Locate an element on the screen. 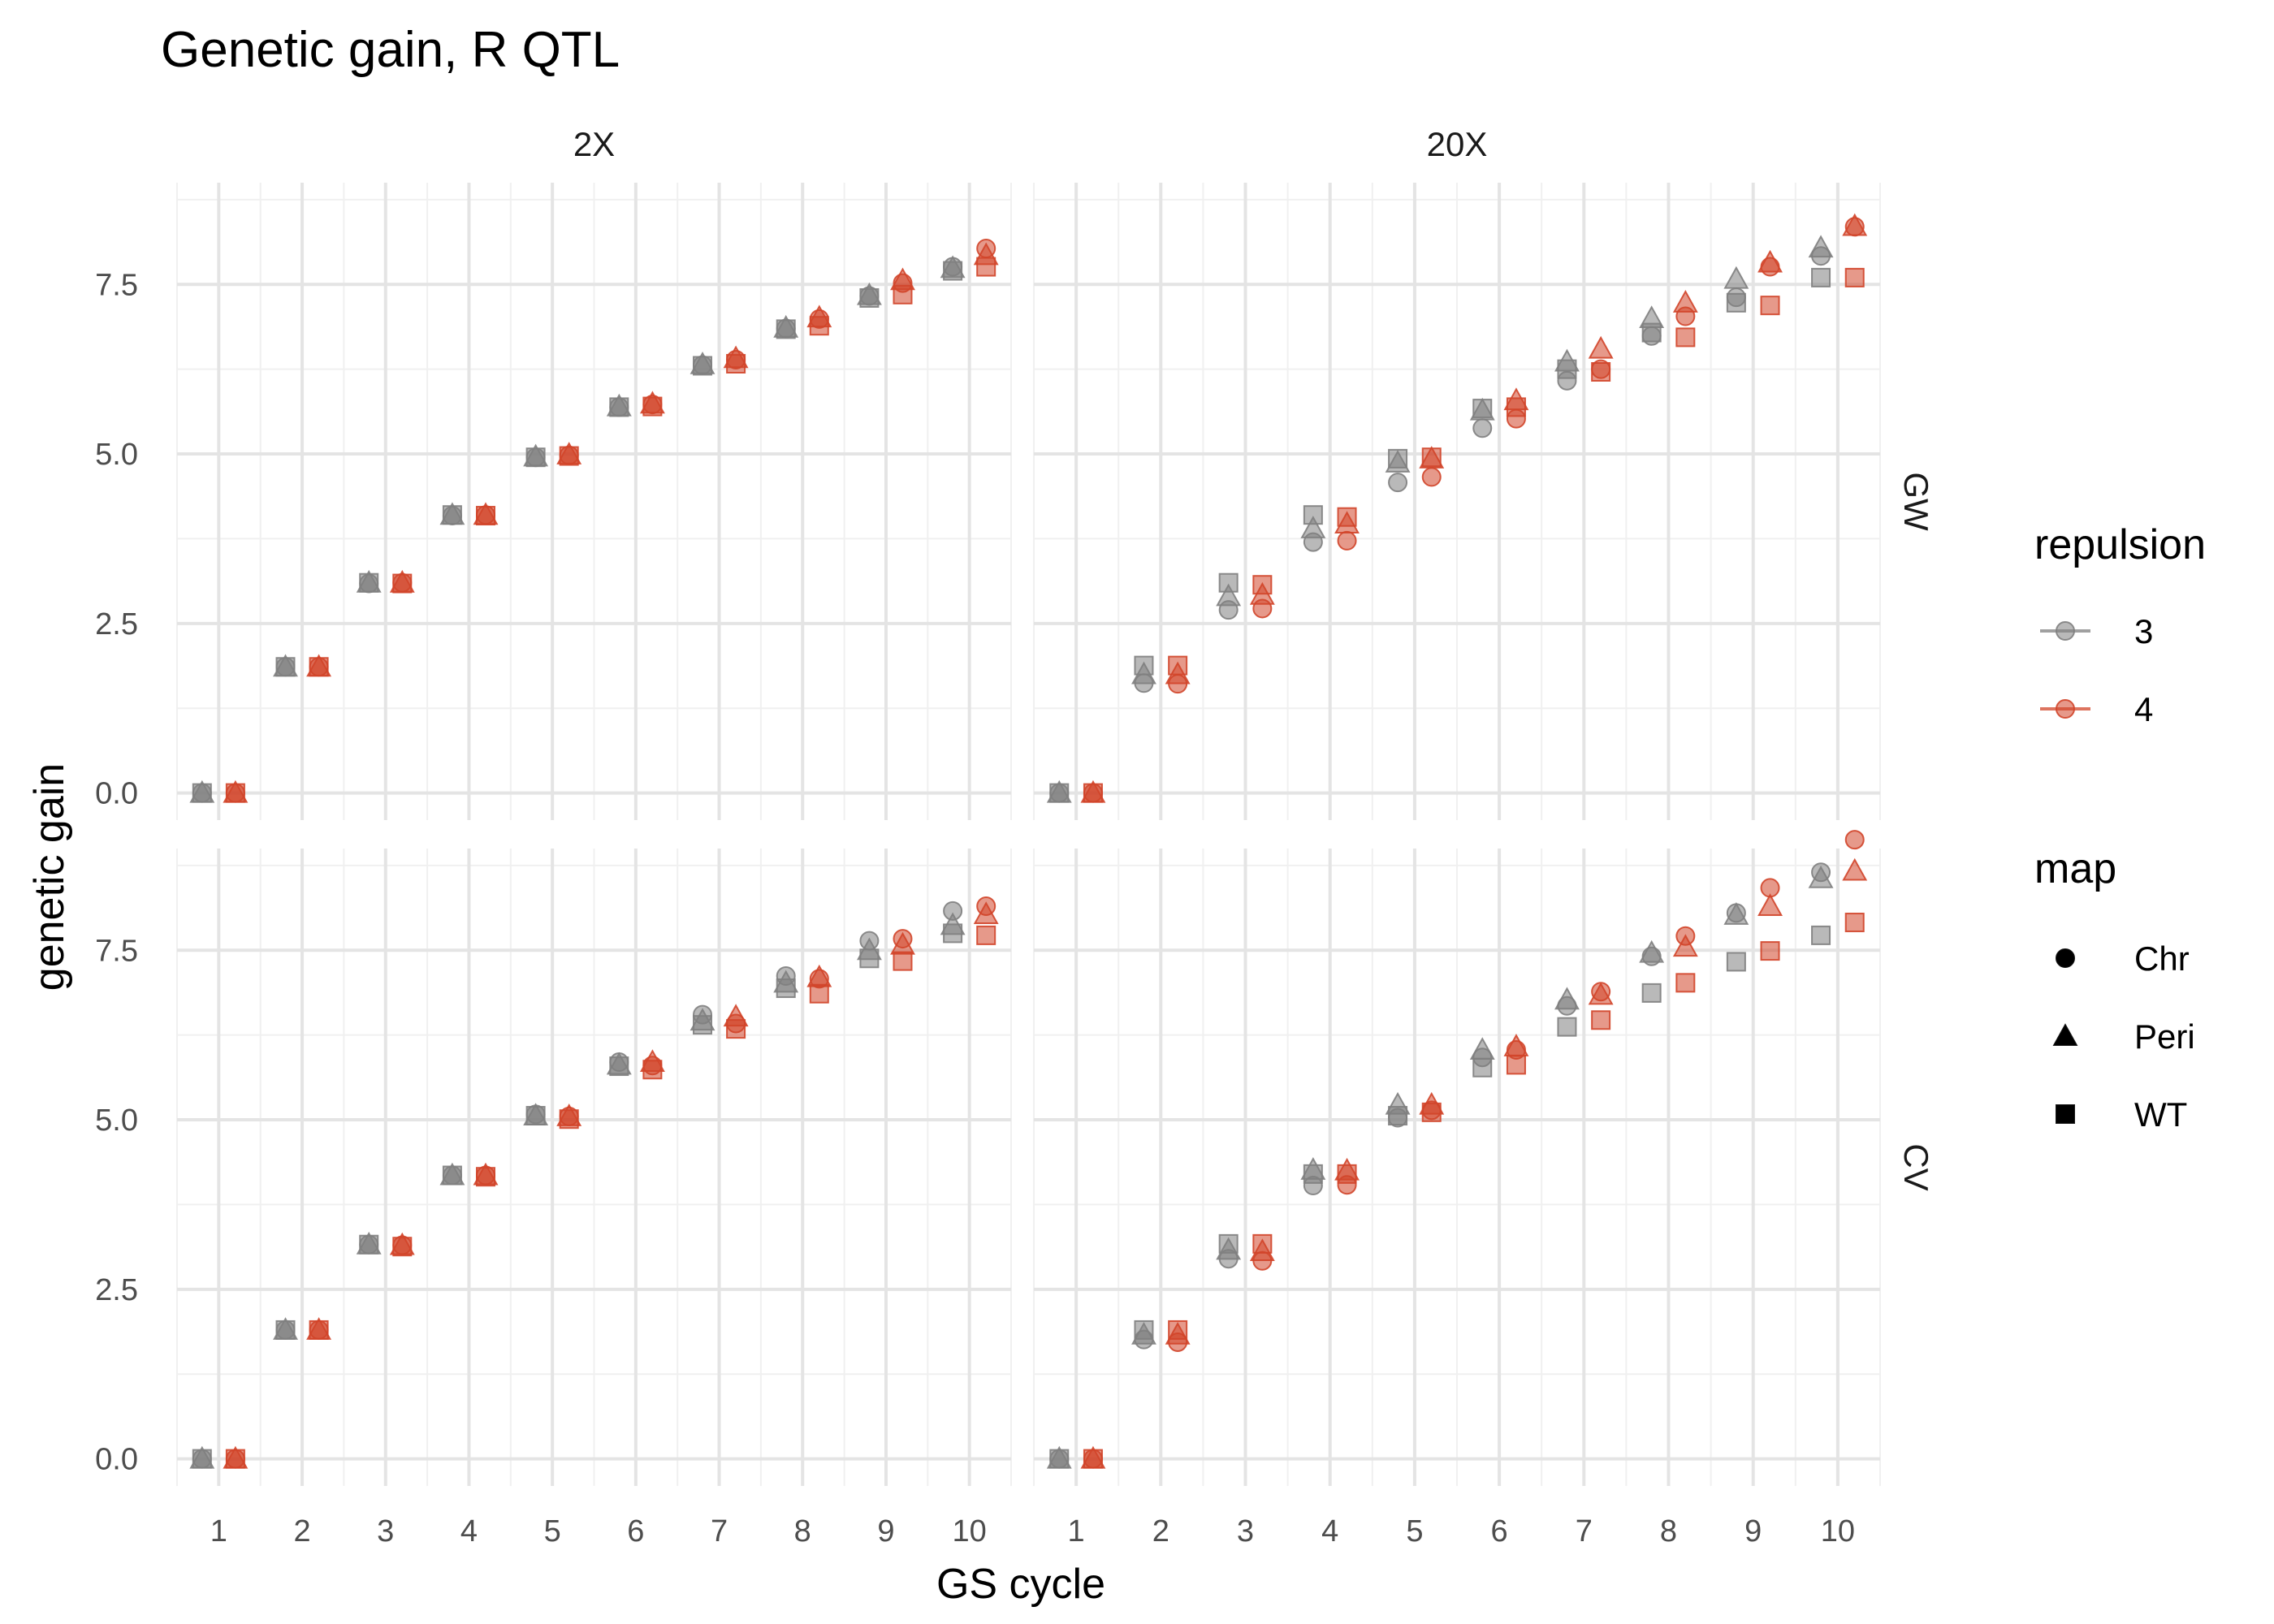  legend-key-point is located at coordinates (2066, 709).